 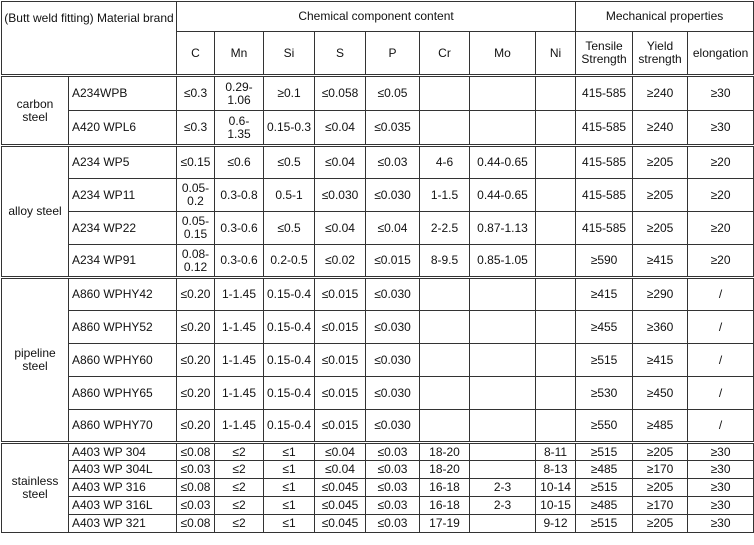 What do you see at coordinates (604, 426) in the screenshot?
I see `value-cell: ≥550` at bounding box center [604, 426].